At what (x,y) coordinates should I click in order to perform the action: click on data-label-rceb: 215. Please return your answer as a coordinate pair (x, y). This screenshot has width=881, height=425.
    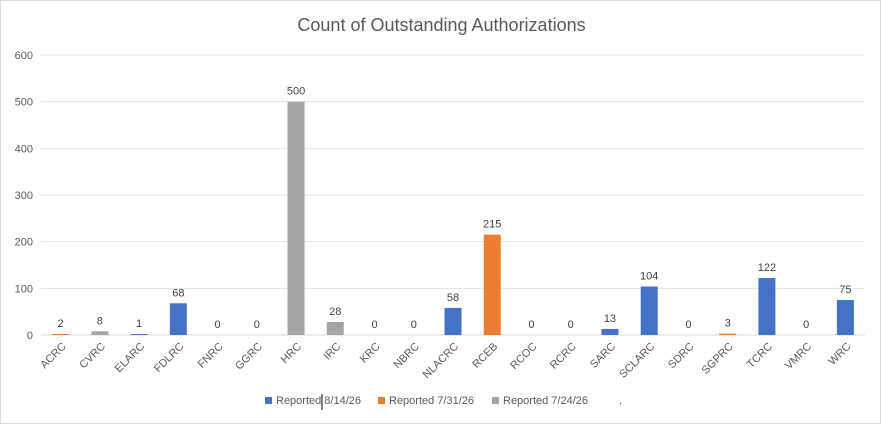
    Looking at the image, I should click on (492, 225).